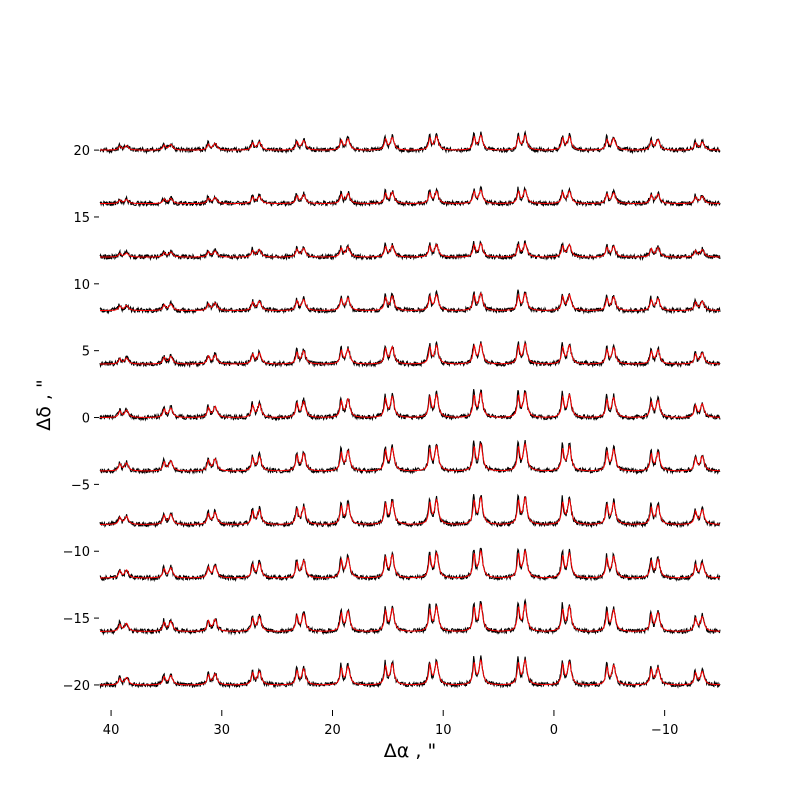  What do you see at coordinates (565, 405) in the screenshot?
I see `observed-spectrum-r5-c10` at bounding box center [565, 405].